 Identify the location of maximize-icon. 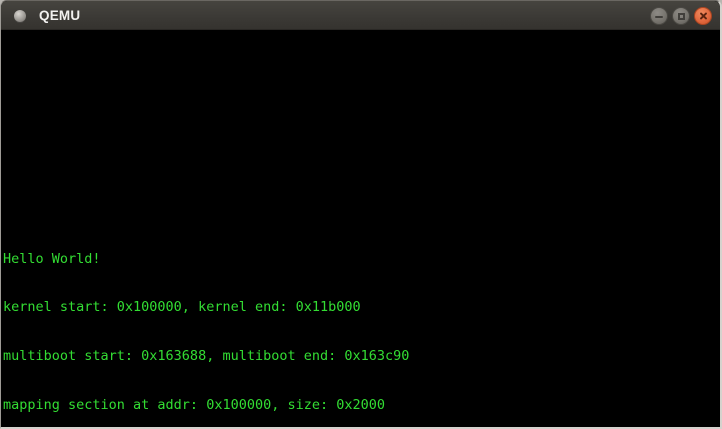
(681, 16).